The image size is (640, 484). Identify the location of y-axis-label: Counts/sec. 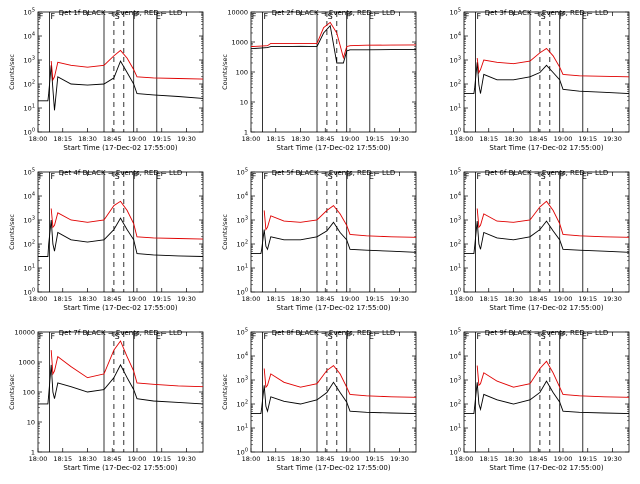
(12, 392).